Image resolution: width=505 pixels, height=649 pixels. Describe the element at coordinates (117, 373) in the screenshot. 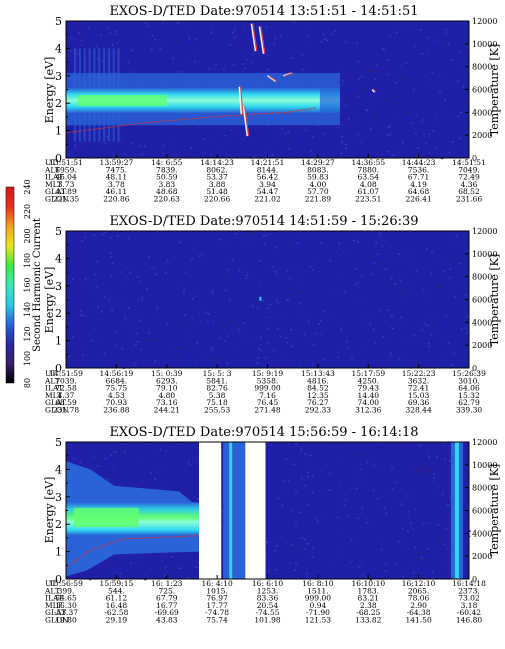

I see `table-cell: 14:56:19` at that location.